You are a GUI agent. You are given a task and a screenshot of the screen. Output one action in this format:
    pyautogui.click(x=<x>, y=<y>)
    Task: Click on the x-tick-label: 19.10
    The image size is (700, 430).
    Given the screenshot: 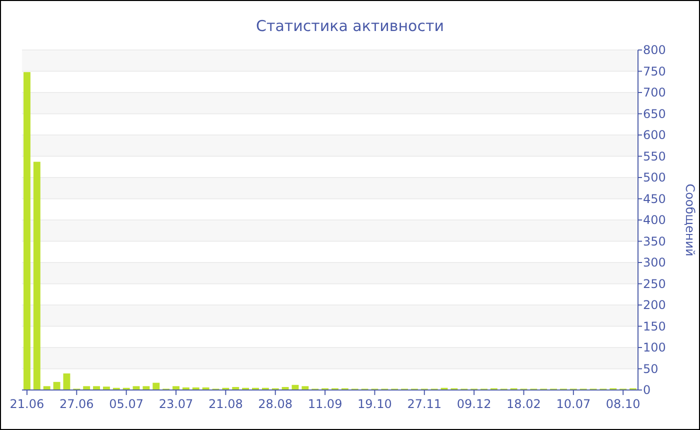 What is the action you would take?
    pyautogui.click(x=375, y=404)
    